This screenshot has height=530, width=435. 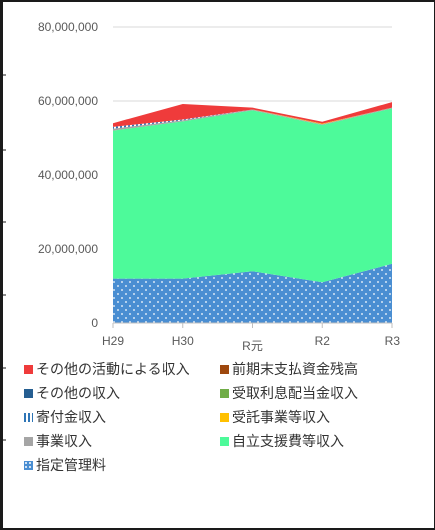 I want to click on x-tick-label: R3, so click(x=393, y=341).